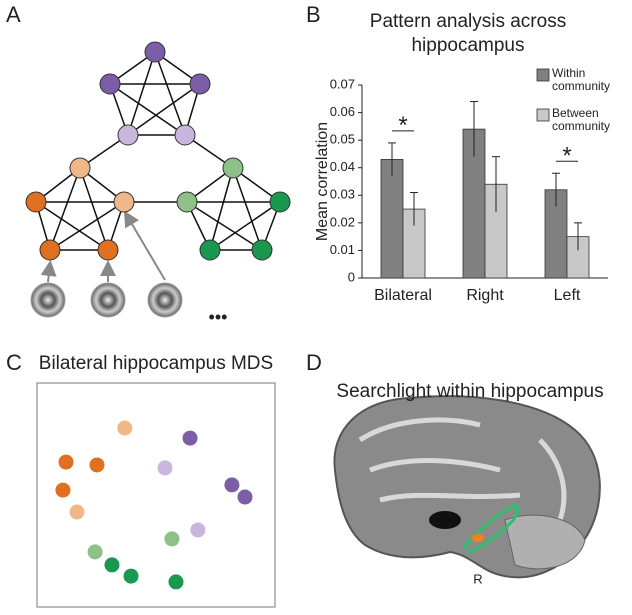 The height and width of the screenshot is (615, 632). Describe the element at coordinates (469, 391) in the screenshot. I see `panel-title: Searchlight within hippocampus` at that location.